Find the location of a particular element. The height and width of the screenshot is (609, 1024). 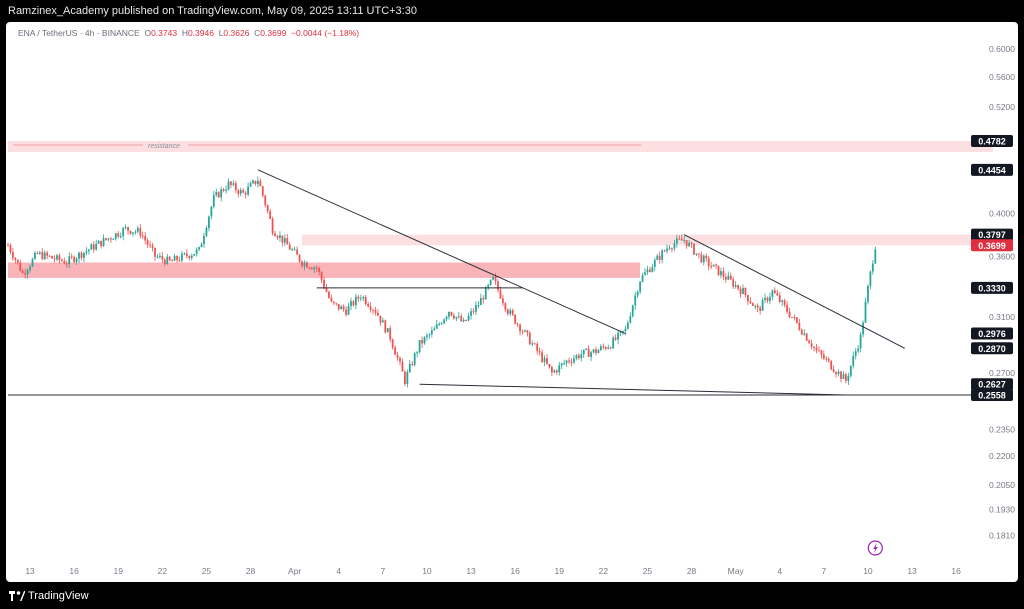

price-badge-label: 0.4782 is located at coordinates (992, 142).